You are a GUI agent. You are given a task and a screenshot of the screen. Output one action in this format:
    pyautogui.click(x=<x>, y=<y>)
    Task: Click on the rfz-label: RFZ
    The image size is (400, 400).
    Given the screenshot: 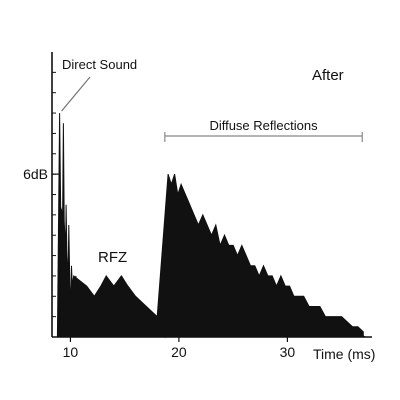 What is the action you would take?
    pyautogui.click(x=112, y=257)
    